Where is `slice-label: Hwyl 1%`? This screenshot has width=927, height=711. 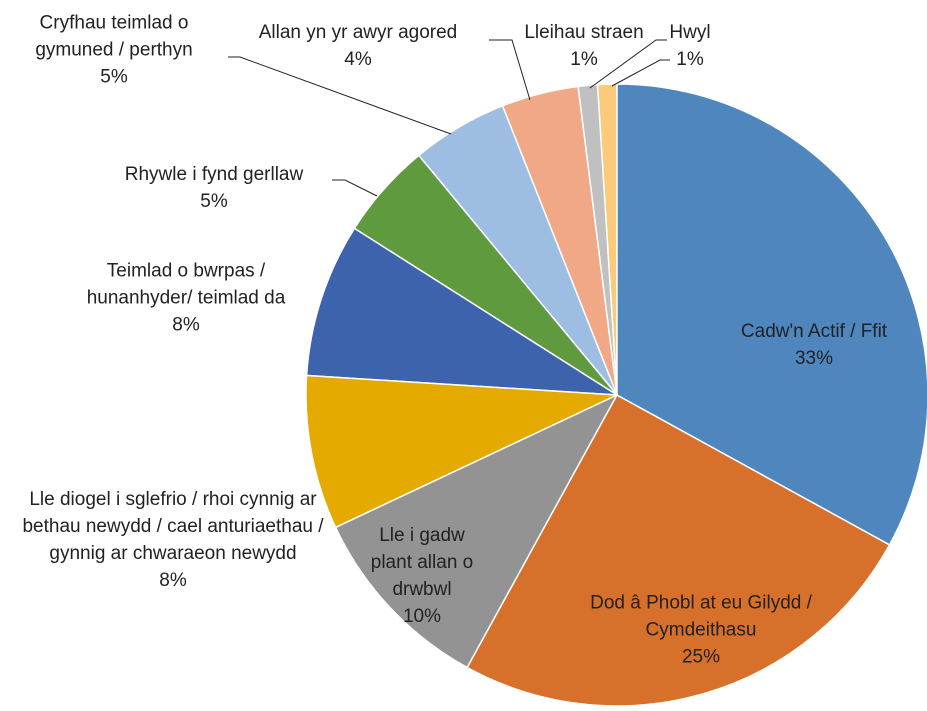 slice-label: Hwyl 1% is located at coordinates (690, 46).